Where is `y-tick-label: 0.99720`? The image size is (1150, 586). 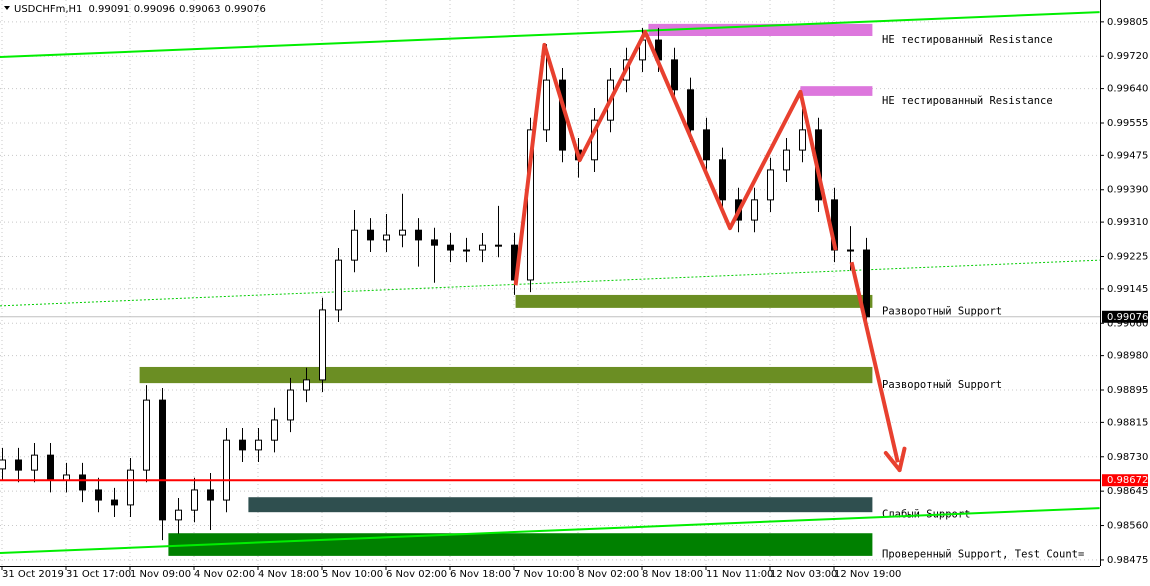
y-tick-label: 0.99720 is located at coordinates (1127, 56).